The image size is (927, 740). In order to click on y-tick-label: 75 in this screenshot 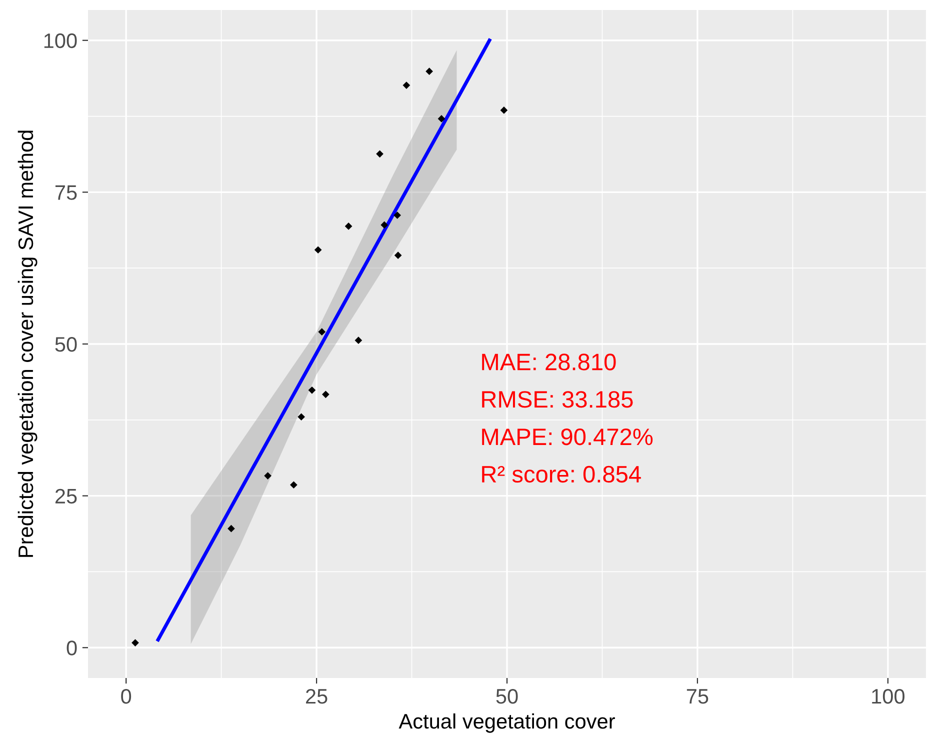, I will do `click(66, 192)`.